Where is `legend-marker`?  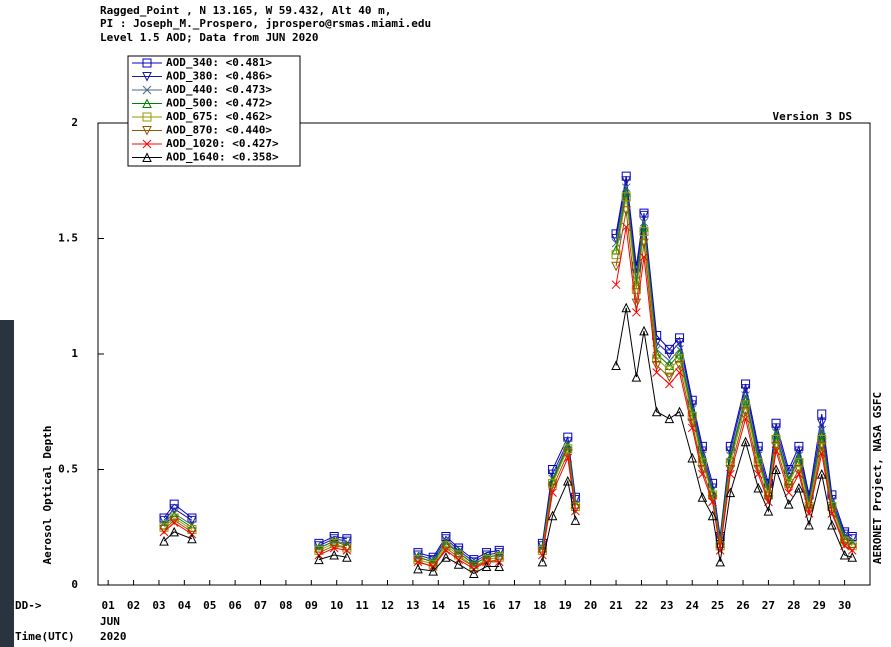 legend-marker is located at coordinates (147, 117).